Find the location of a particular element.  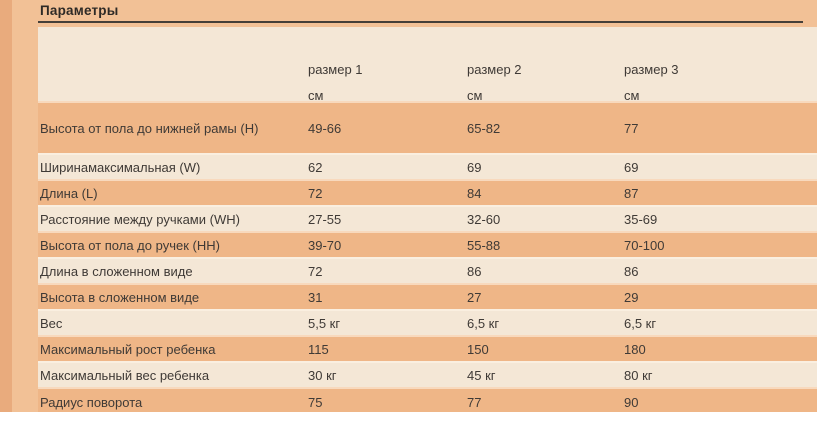

row-value: 49-66 is located at coordinates (325, 128).